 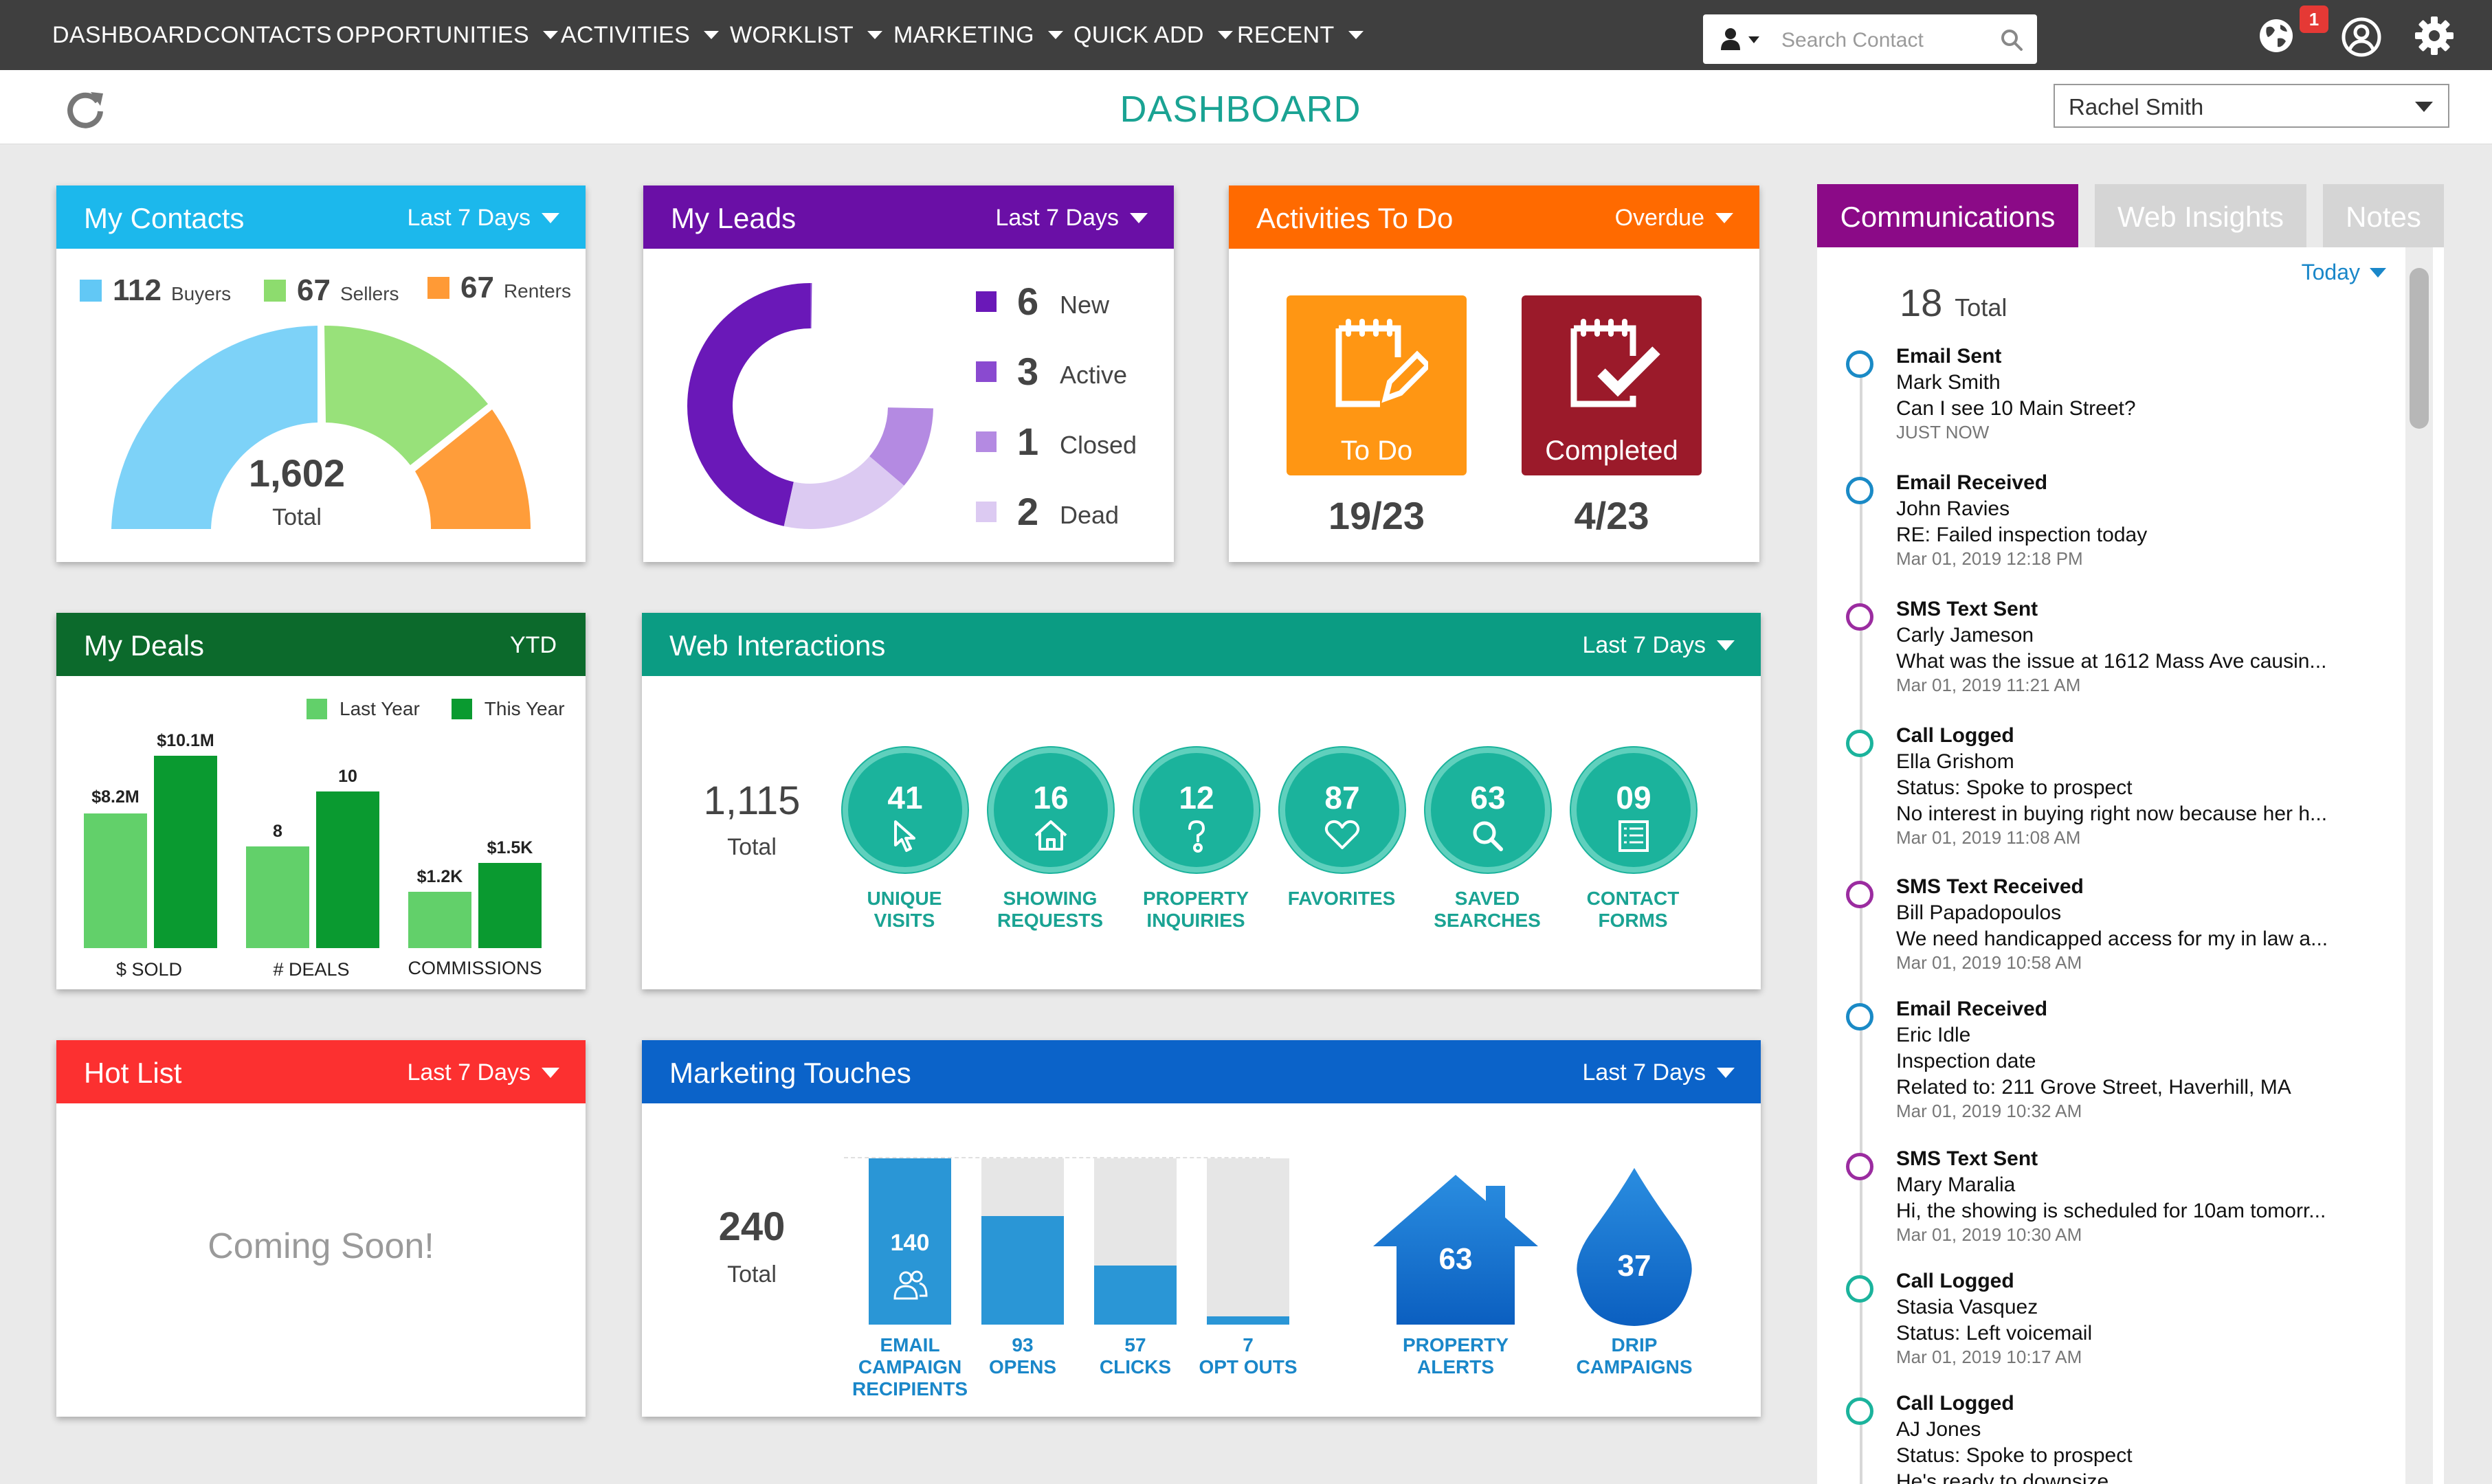 What do you see at coordinates (2344, 272) in the screenshot?
I see `day-filter: Today` at bounding box center [2344, 272].